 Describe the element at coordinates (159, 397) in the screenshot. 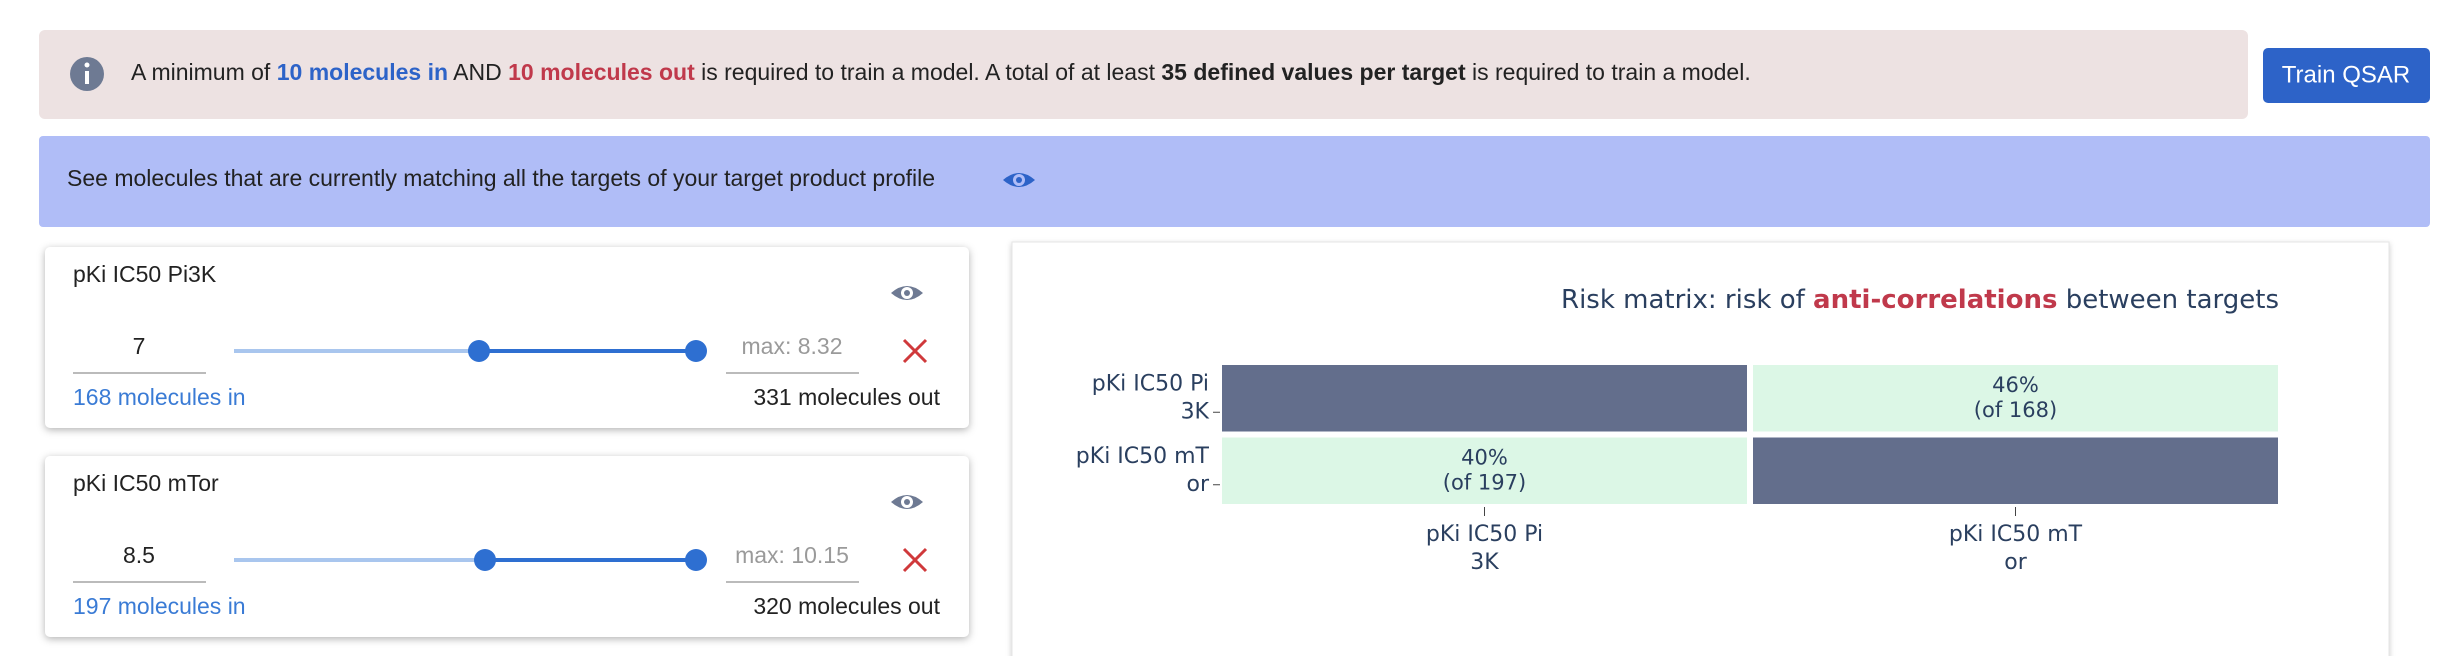

I see `molecules-in: 168 molecules in` at that location.